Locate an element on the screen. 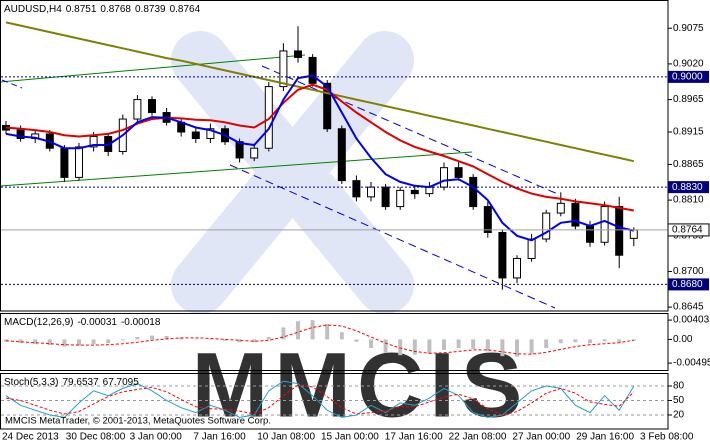 The width and height of the screenshot is (710, 445). watermark-text: MMCIS is located at coordinates (360, 385).